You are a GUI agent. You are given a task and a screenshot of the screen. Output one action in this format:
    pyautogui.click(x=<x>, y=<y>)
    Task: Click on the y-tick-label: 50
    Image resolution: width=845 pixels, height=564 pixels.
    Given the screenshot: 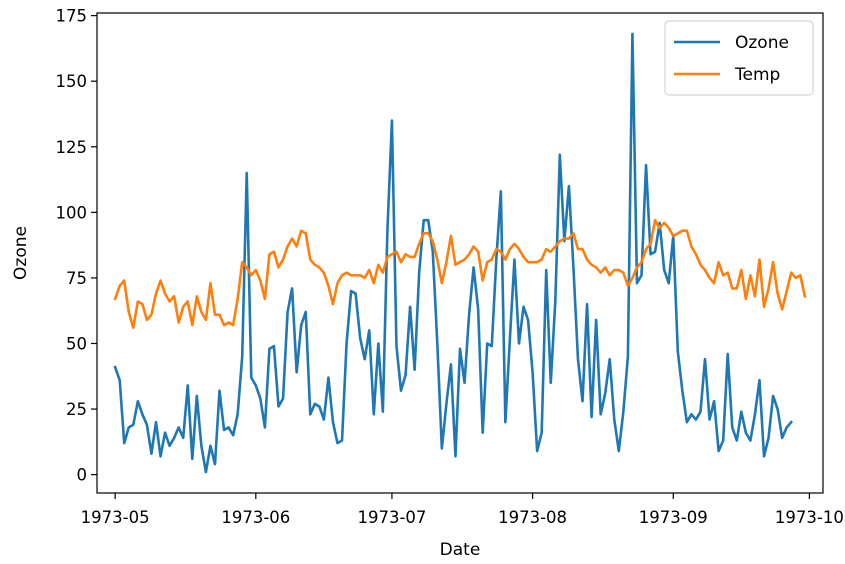 What is the action you would take?
    pyautogui.click(x=76, y=343)
    